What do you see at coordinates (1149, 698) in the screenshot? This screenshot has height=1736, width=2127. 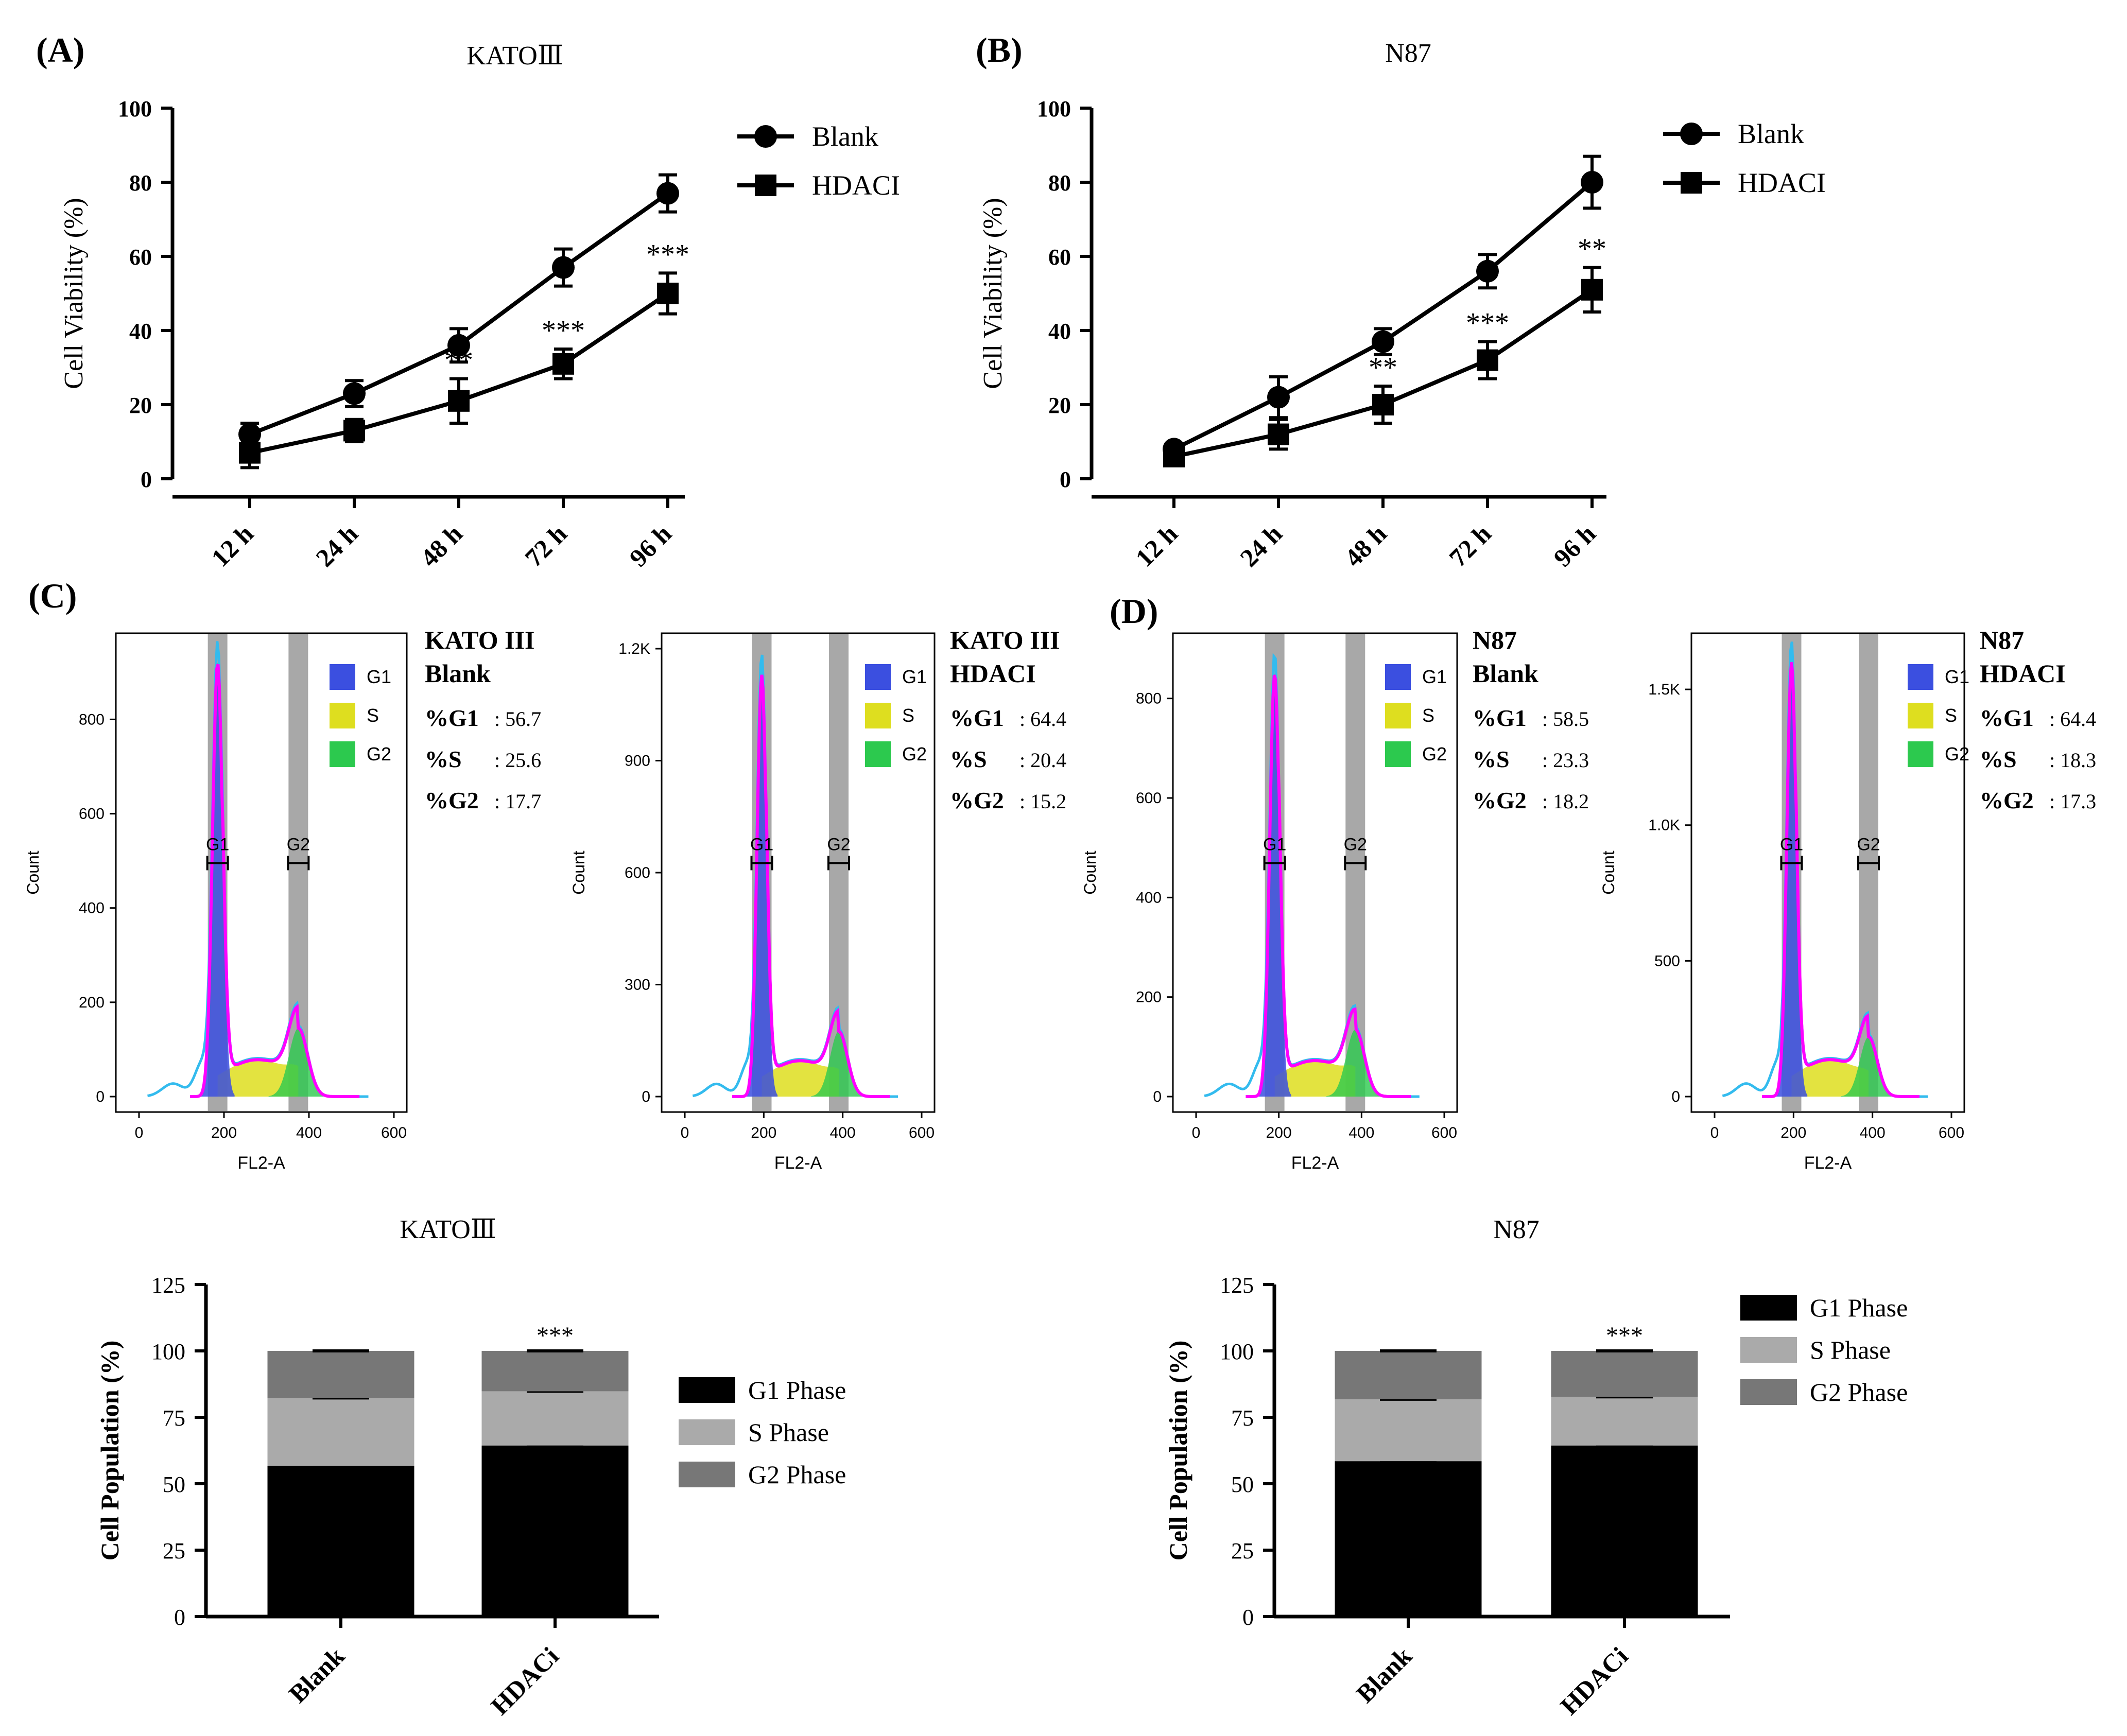 I see `y-tick-label: 800` at bounding box center [1149, 698].